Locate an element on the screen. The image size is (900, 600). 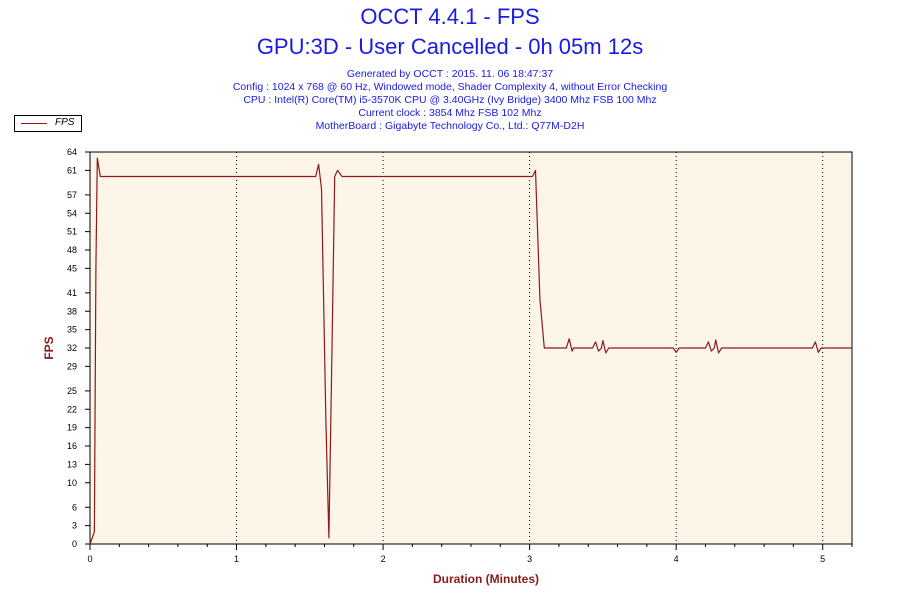
y-tick-label: 35 is located at coordinates (72, 330).